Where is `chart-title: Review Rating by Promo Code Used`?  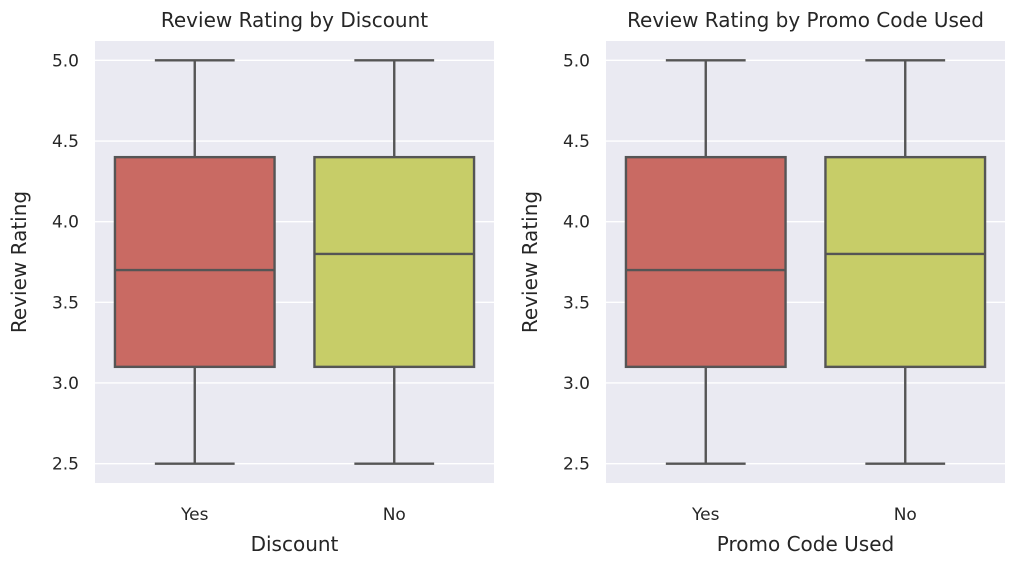 chart-title: Review Rating by Promo Code Used is located at coordinates (805, 20).